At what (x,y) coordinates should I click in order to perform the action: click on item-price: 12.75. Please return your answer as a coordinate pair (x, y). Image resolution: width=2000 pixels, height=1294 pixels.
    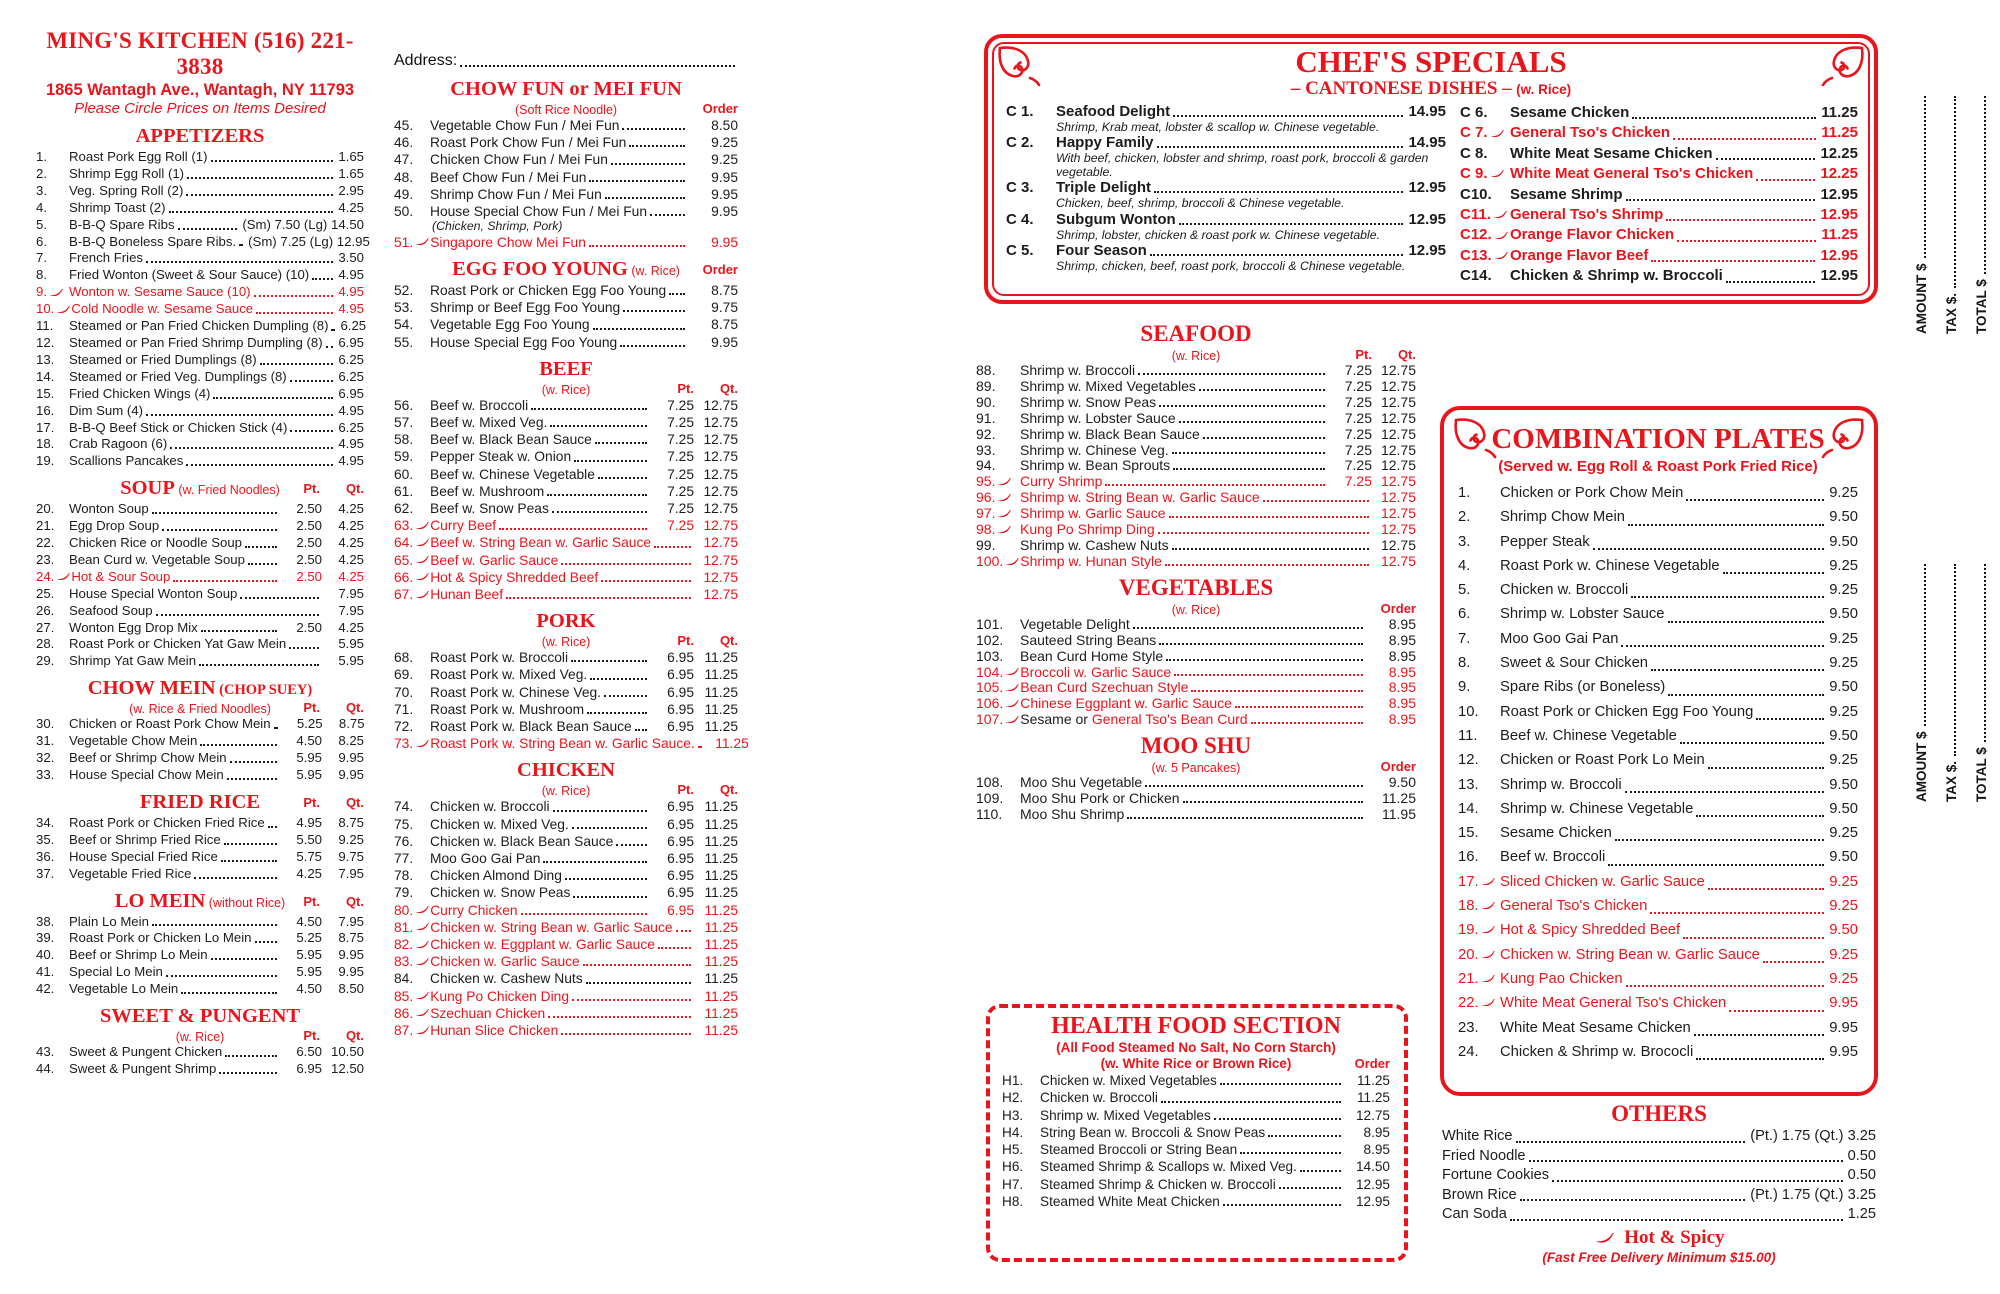
    Looking at the image, I should click on (1372, 1115).